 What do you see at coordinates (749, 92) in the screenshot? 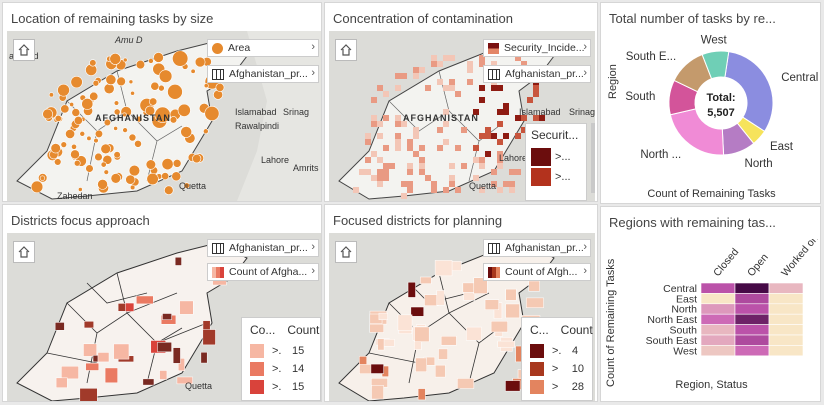
I see `donut-slice` at bounding box center [749, 92].